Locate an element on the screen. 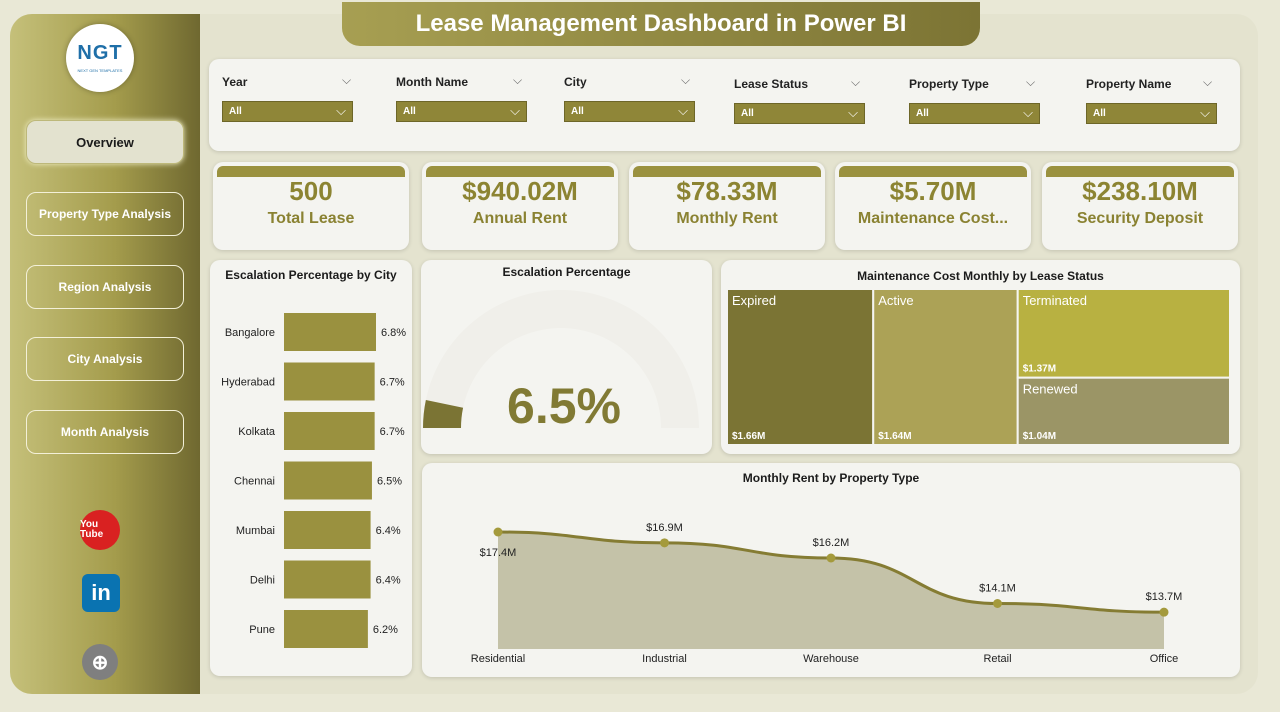 The height and width of the screenshot is (712, 1280). filter-year: Year ⌵ All ⌵ is located at coordinates (287, 97).